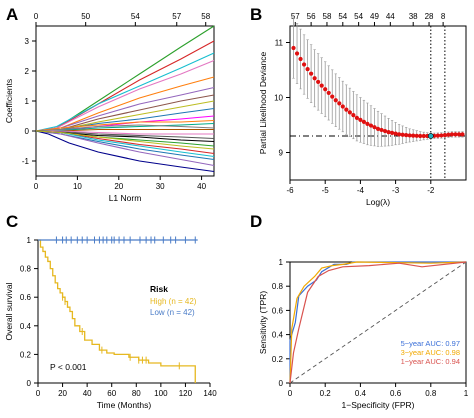 Image resolution: width=474 pixels, height=418 pixels. What do you see at coordinates (186, 393) in the screenshot?
I see `x-tick-label: 120` at bounding box center [186, 393].